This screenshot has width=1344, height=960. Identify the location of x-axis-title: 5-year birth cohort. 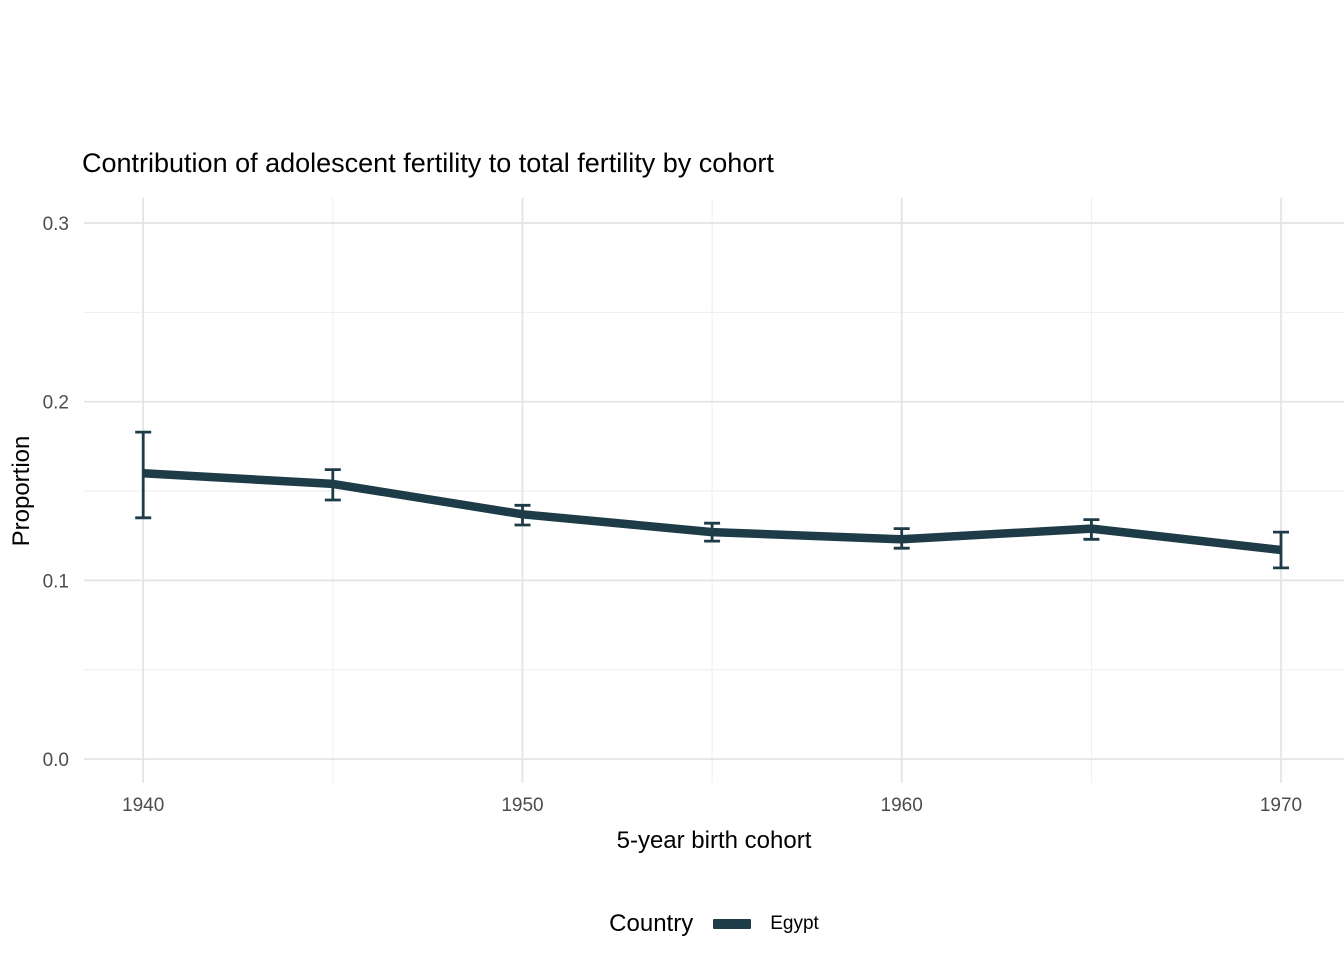
(714, 840).